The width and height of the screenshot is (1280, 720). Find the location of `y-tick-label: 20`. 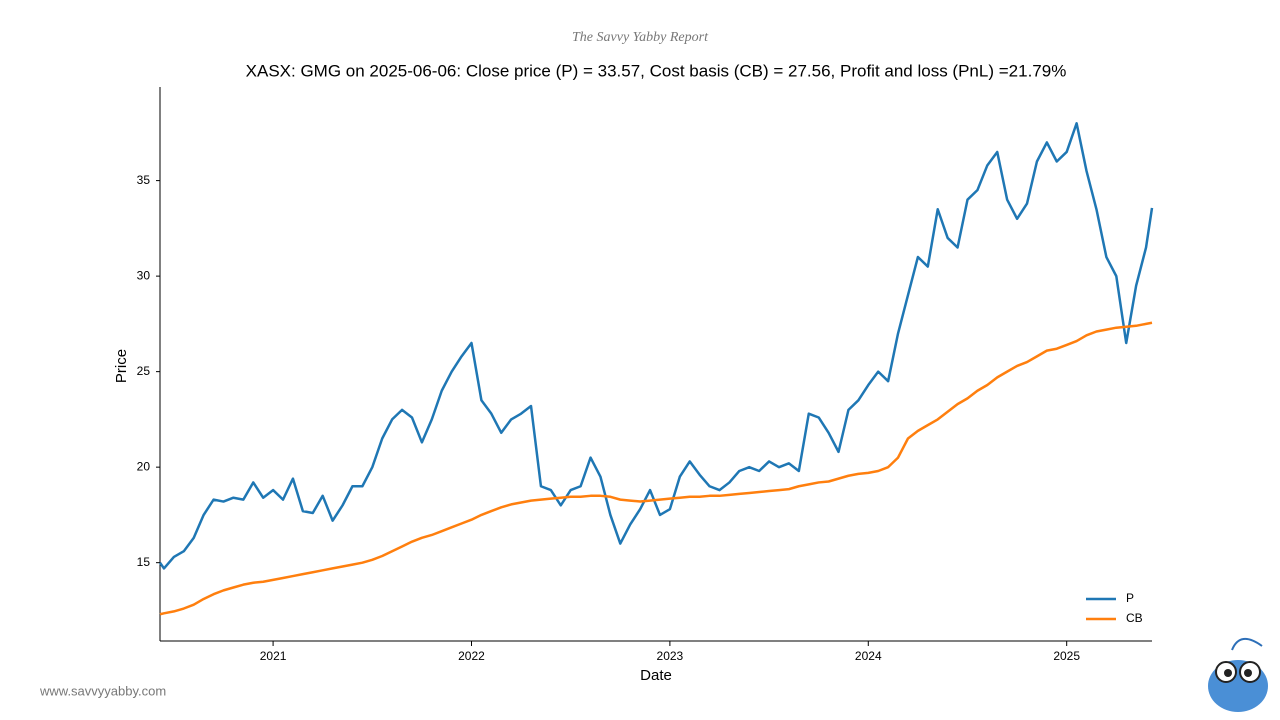

y-tick-label: 20 is located at coordinates (144, 466).